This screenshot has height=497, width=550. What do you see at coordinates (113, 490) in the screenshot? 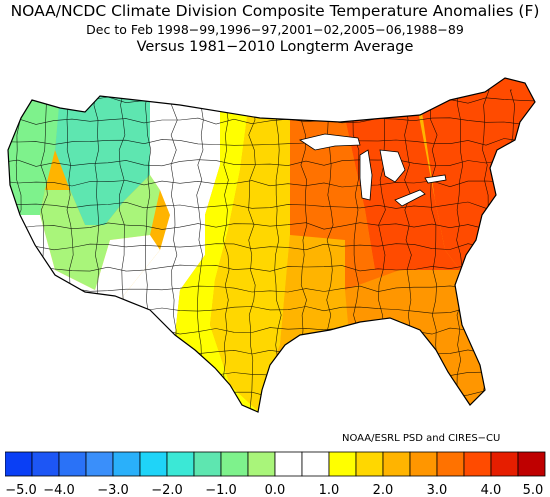
I see `legend-tick-label: −3.0` at bounding box center [113, 490].